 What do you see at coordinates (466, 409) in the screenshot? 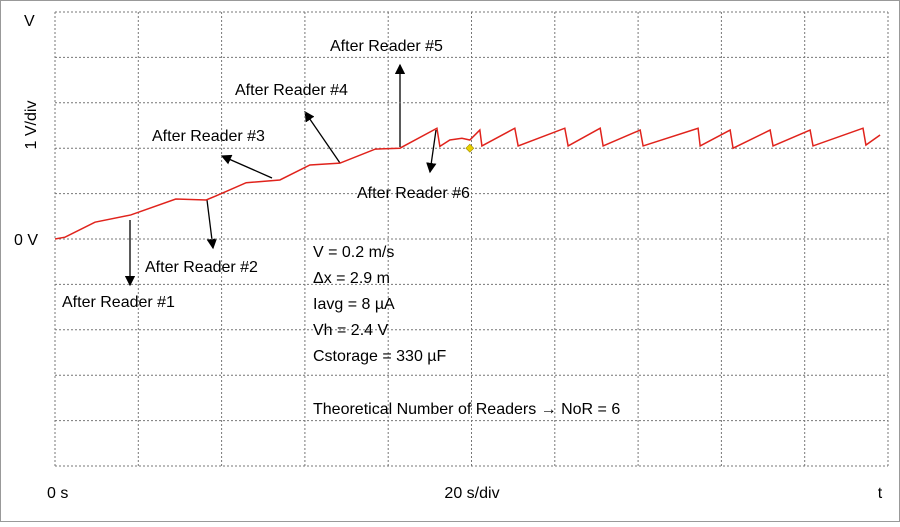
I see `note: Theoretical Number of Readers → NoR = 6` at bounding box center [466, 409].